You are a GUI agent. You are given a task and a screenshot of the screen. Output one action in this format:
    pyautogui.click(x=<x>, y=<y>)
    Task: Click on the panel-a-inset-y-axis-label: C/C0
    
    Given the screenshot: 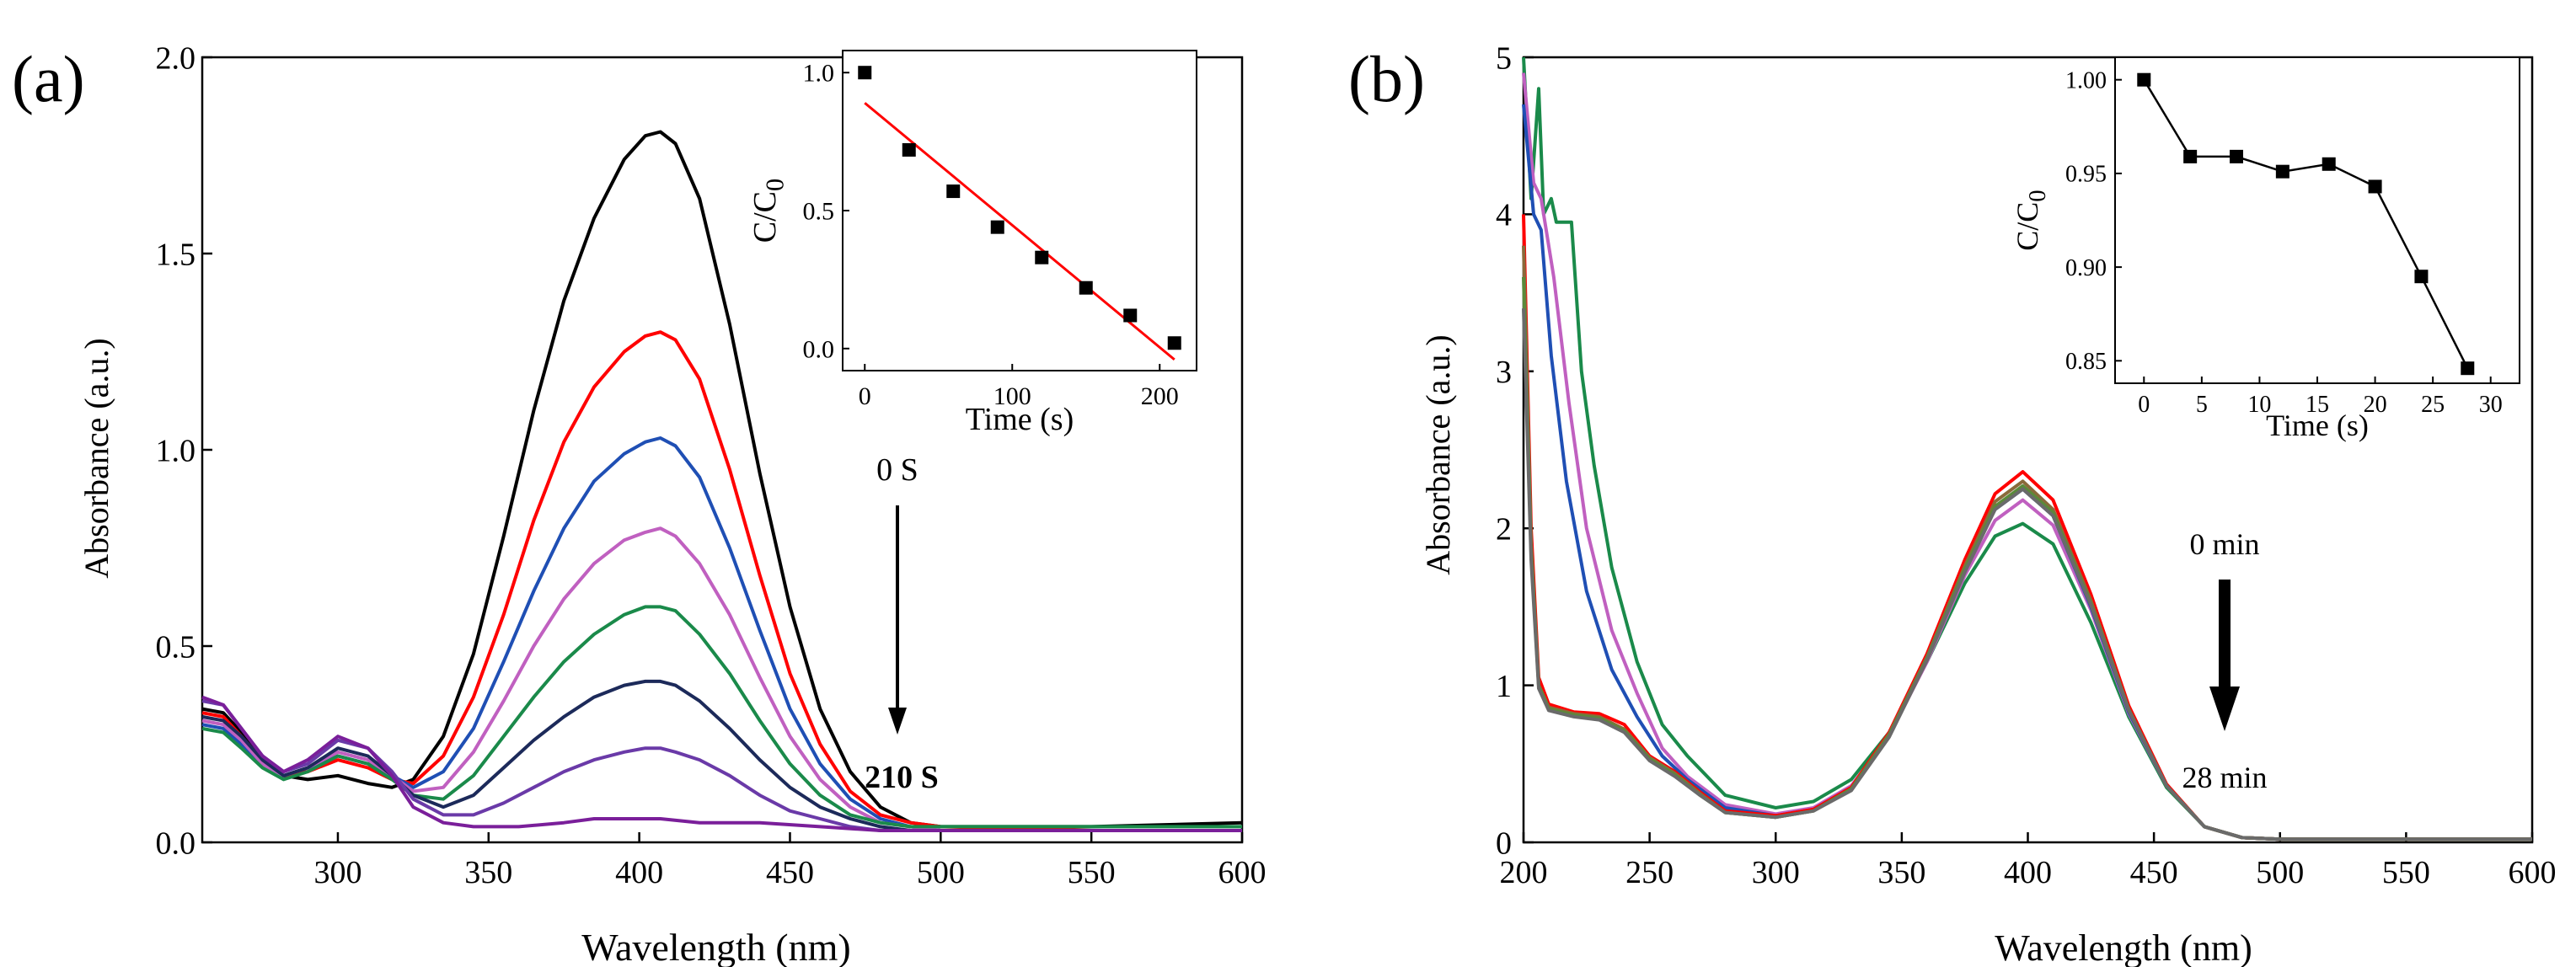 What is the action you would take?
    pyautogui.click(x=768, y=211)
    